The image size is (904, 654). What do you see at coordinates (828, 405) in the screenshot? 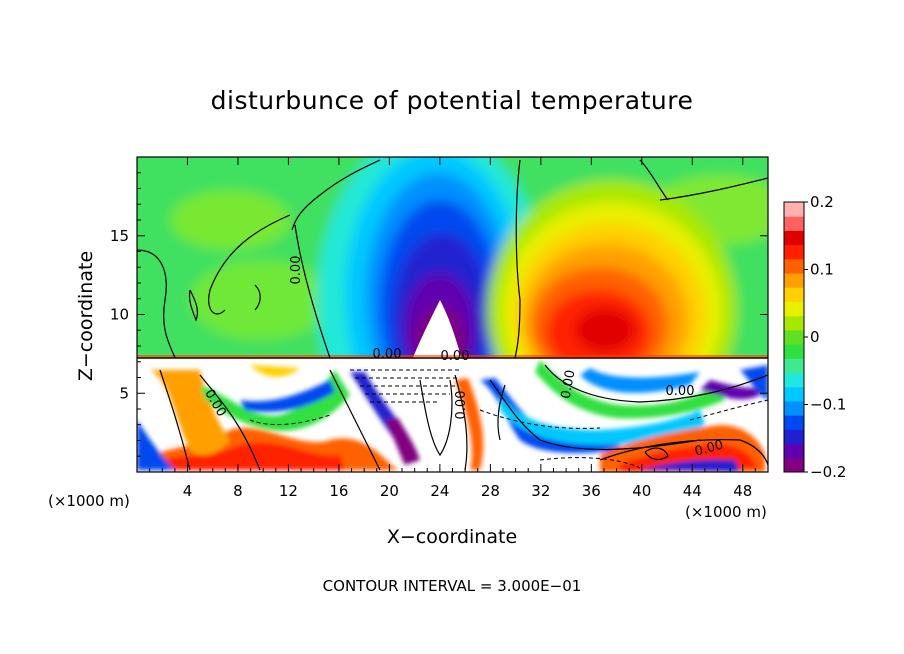
I see `colorbar-tick-label: −0.1` at bounding box center [828, 405].